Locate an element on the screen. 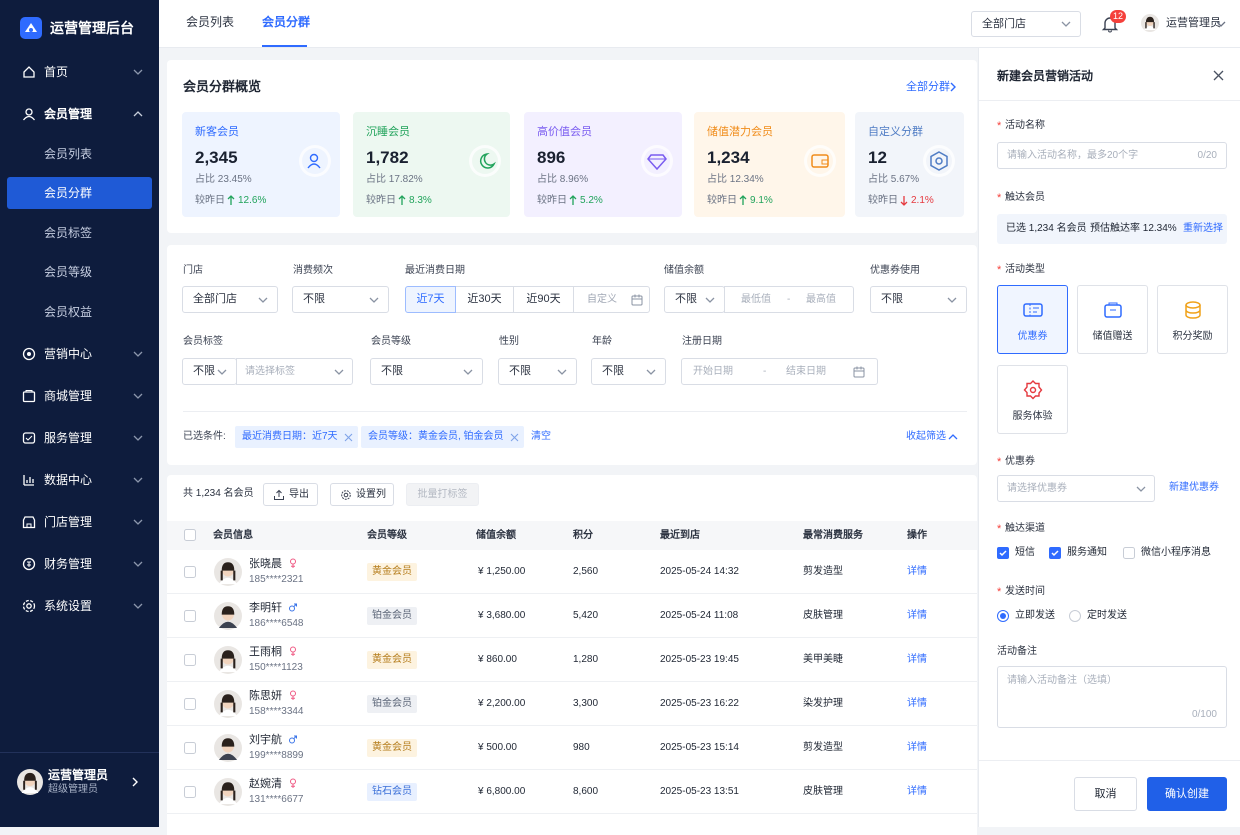  note-textarea: 请输入活动备注（选填） 0/100 is located at coordinates (1112, 697).